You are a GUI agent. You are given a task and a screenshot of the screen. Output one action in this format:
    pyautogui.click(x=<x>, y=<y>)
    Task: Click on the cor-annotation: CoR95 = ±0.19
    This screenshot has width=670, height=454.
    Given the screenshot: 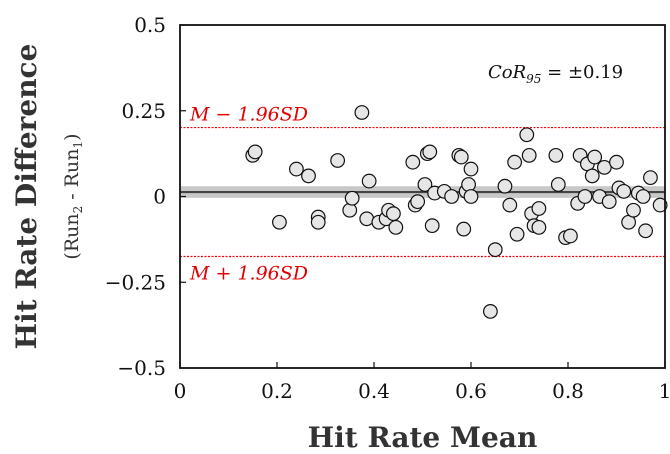 What is the action you would take?
    pyautogui.click(x=555, y=74)
    